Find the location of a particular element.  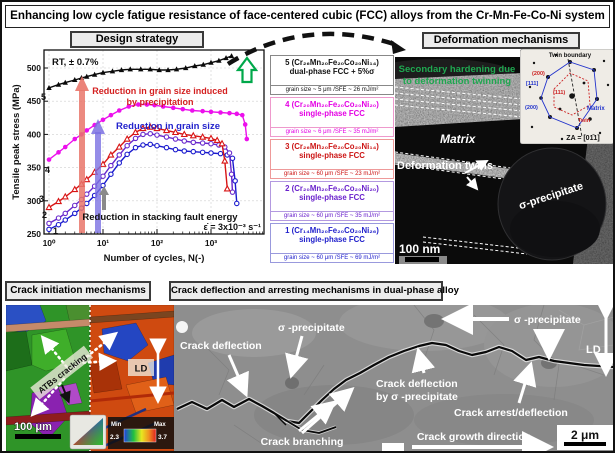

svg-text: 250 is located at coordinates (34, 234).